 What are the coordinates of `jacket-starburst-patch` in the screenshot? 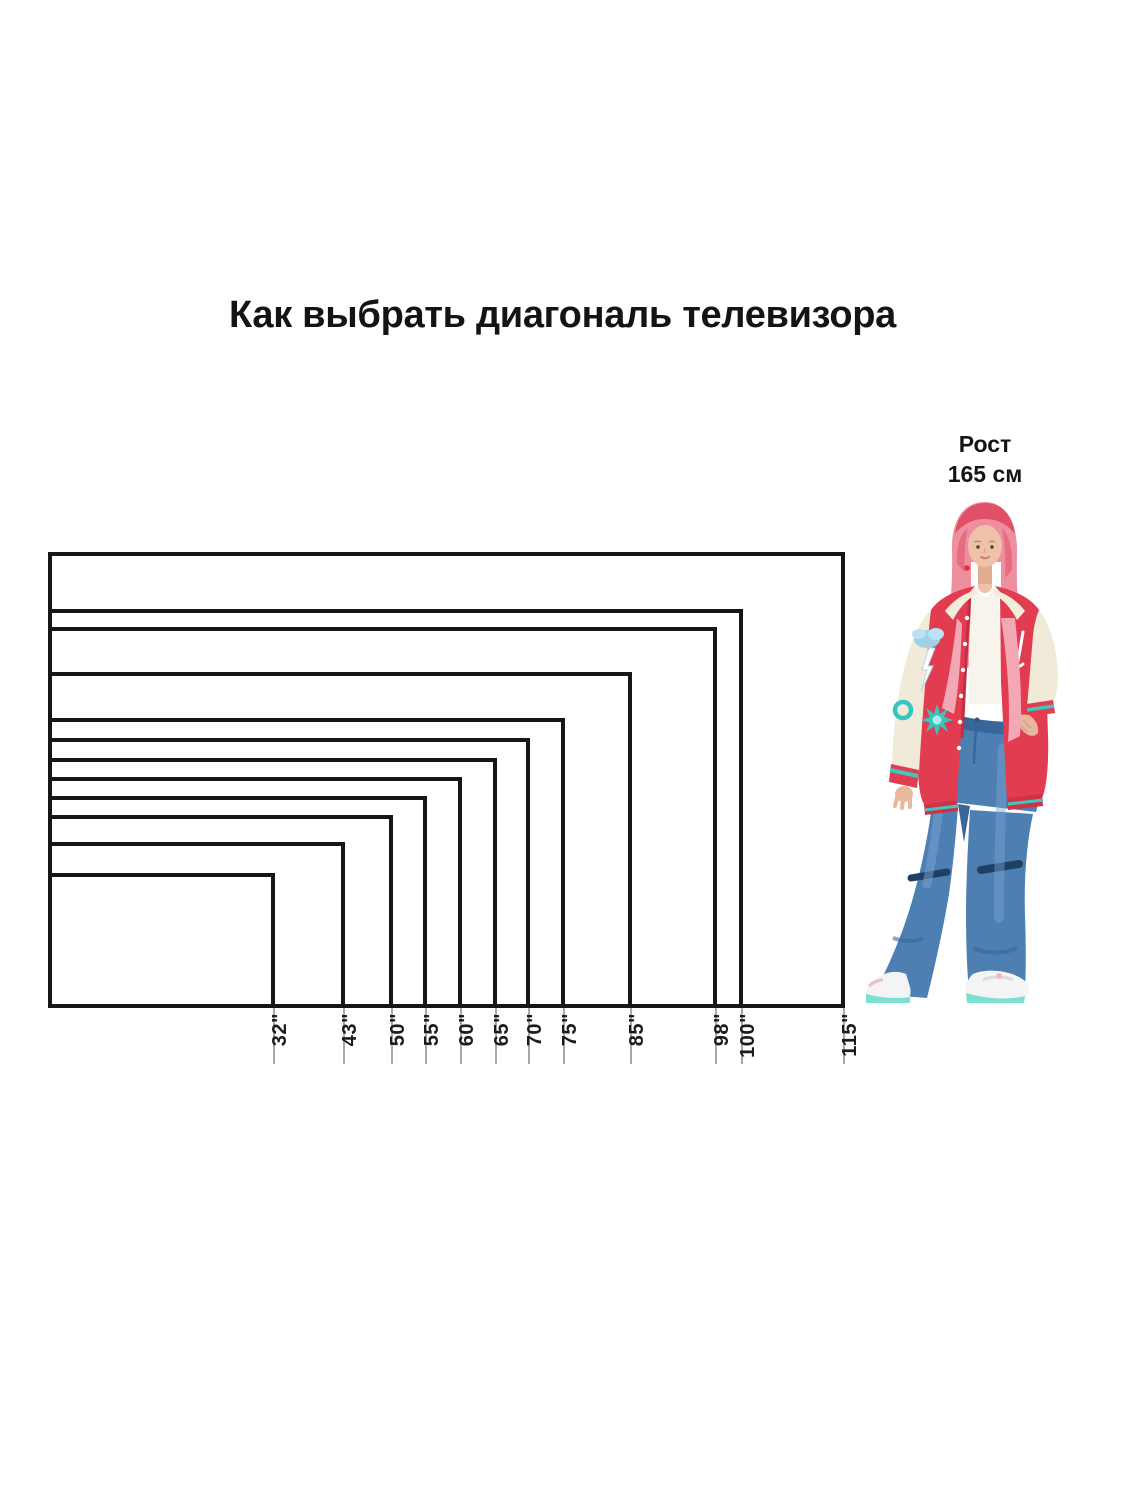 It's located at (937, 720).